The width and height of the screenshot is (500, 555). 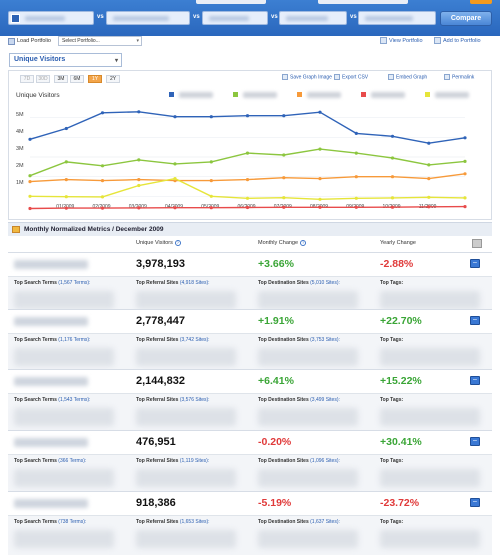 I want to click on save-graph-label: Save Graph Image, so click(x=311, y=77).